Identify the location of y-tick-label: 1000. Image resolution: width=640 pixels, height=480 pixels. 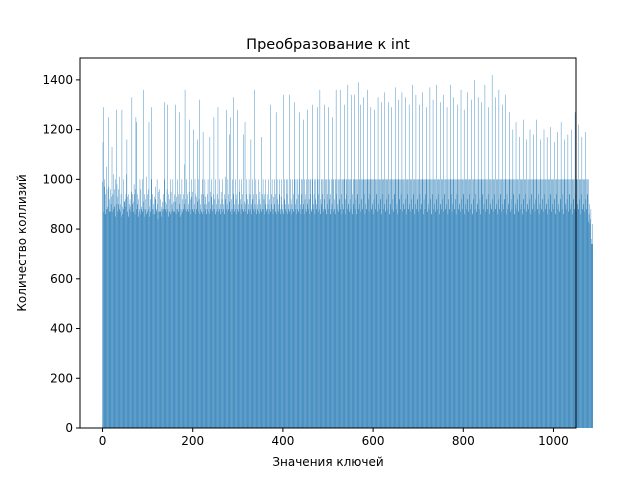
(57, 179).